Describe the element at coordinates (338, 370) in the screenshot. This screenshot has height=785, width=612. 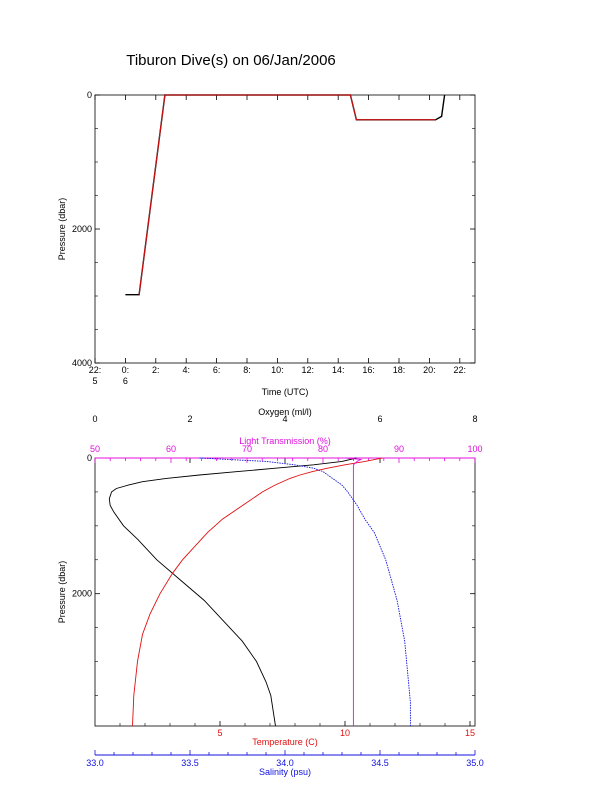
I see `x-tick-label: 14:` at that location.